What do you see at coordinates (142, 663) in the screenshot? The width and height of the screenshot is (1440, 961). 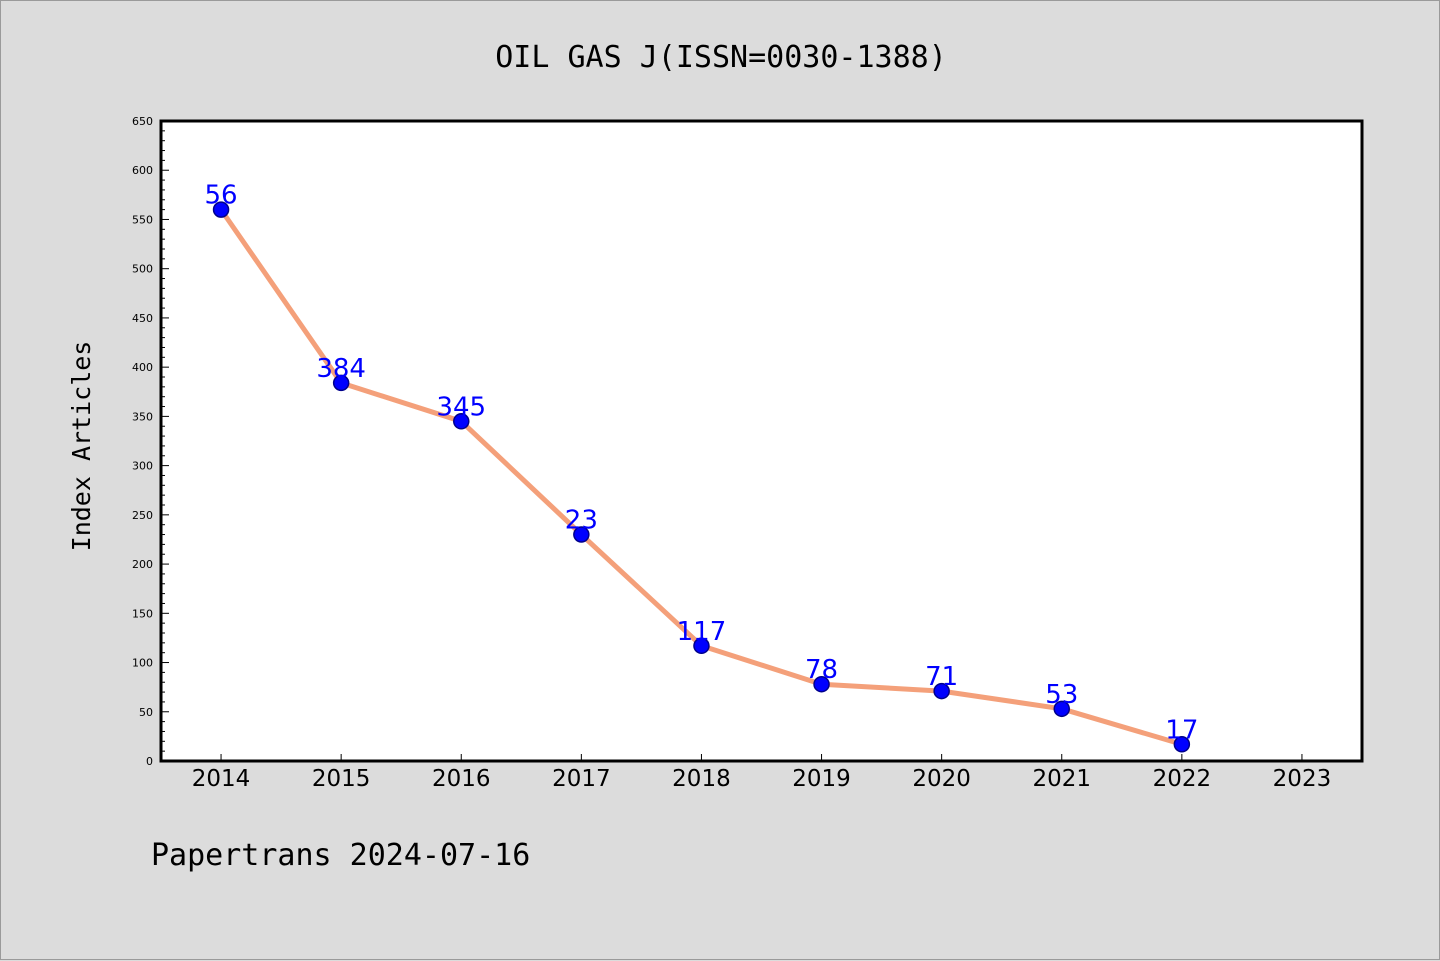 I see `y-tick-label: 100` at bounding box center [142, 663].